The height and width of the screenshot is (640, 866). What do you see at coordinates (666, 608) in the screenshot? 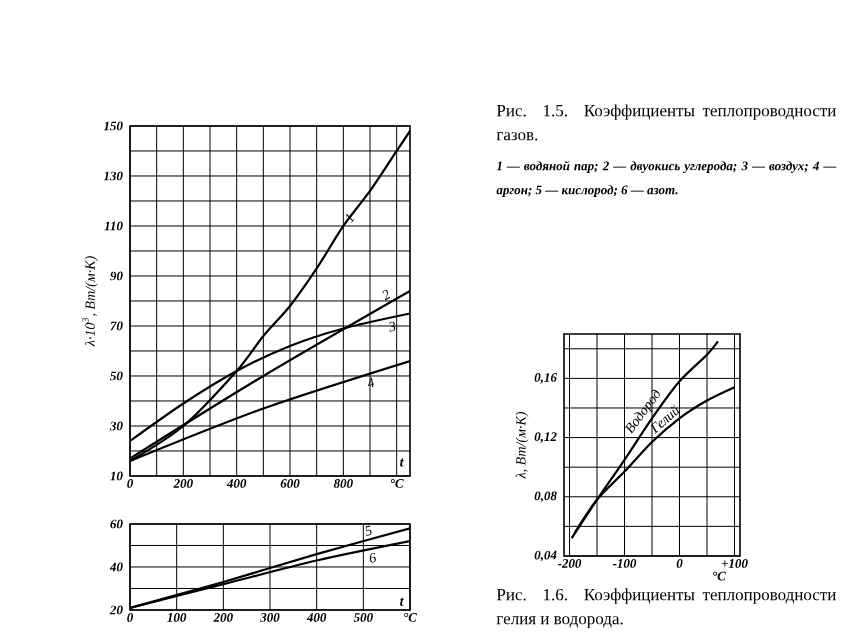
I see `text: Рис. 1.6. Коэффициенты теплопроводности гелия и водорода.` at bounding box center [666, 608].